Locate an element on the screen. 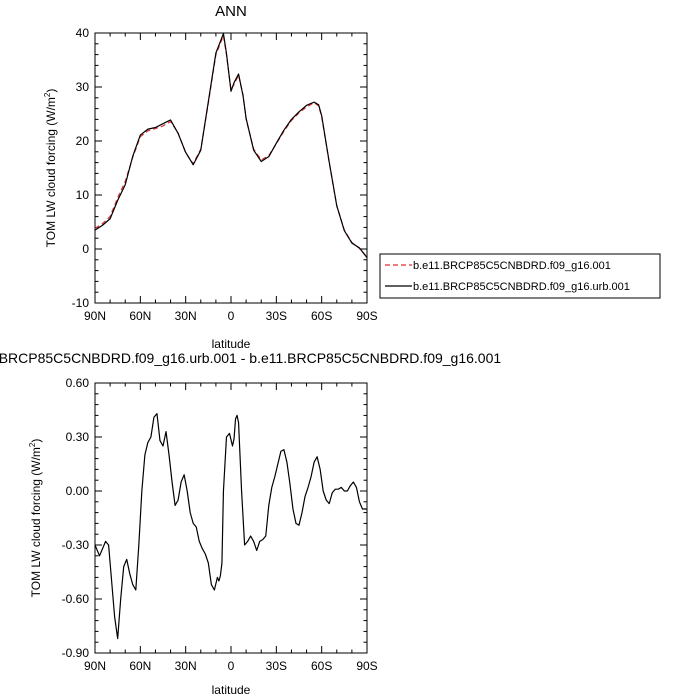 The width and height of the screenshot is (700, 700). top-x-tick-label-5: 60S is located at coordinates (321, 316).